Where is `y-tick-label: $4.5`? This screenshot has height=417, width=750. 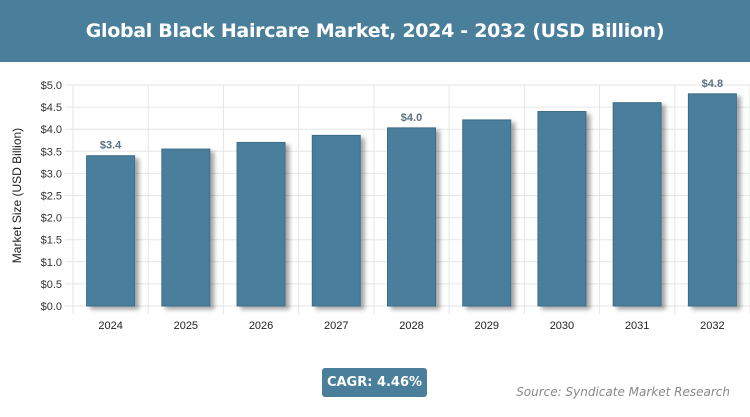 y-tick-label: $4.5 is located at coordinates (51, 108).